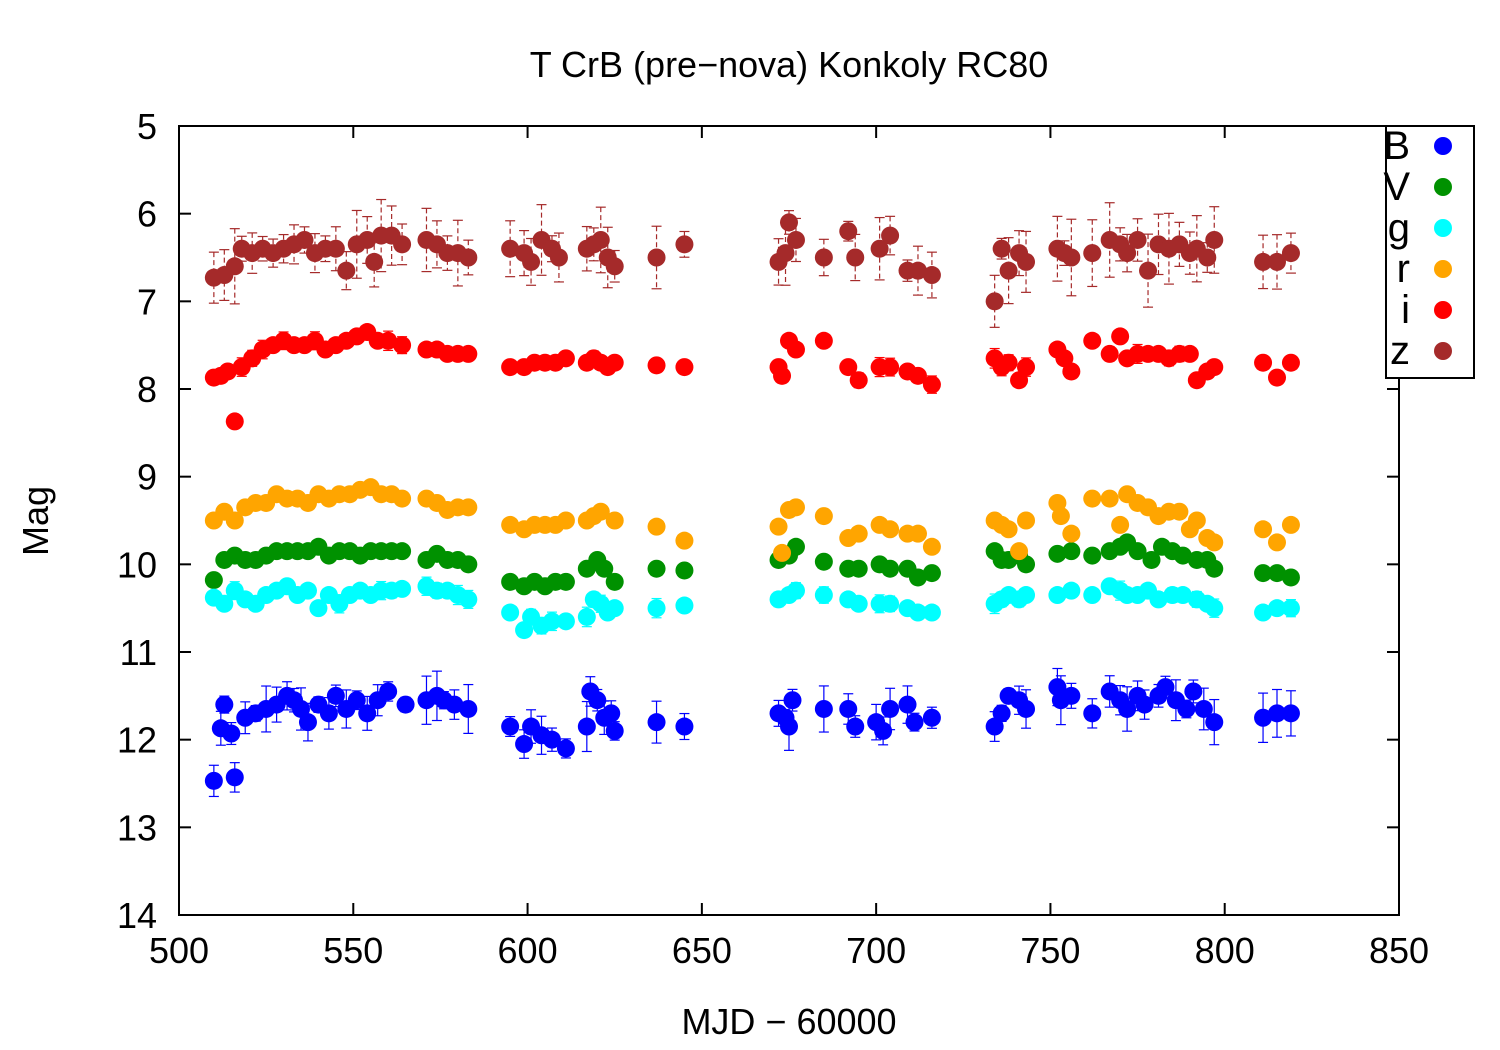 The height and width of the screenshot is (1050, 1500). Describe the element at coordinates (1050, 950) in the screenshot. I see `x-tick-label: 750` at that location.